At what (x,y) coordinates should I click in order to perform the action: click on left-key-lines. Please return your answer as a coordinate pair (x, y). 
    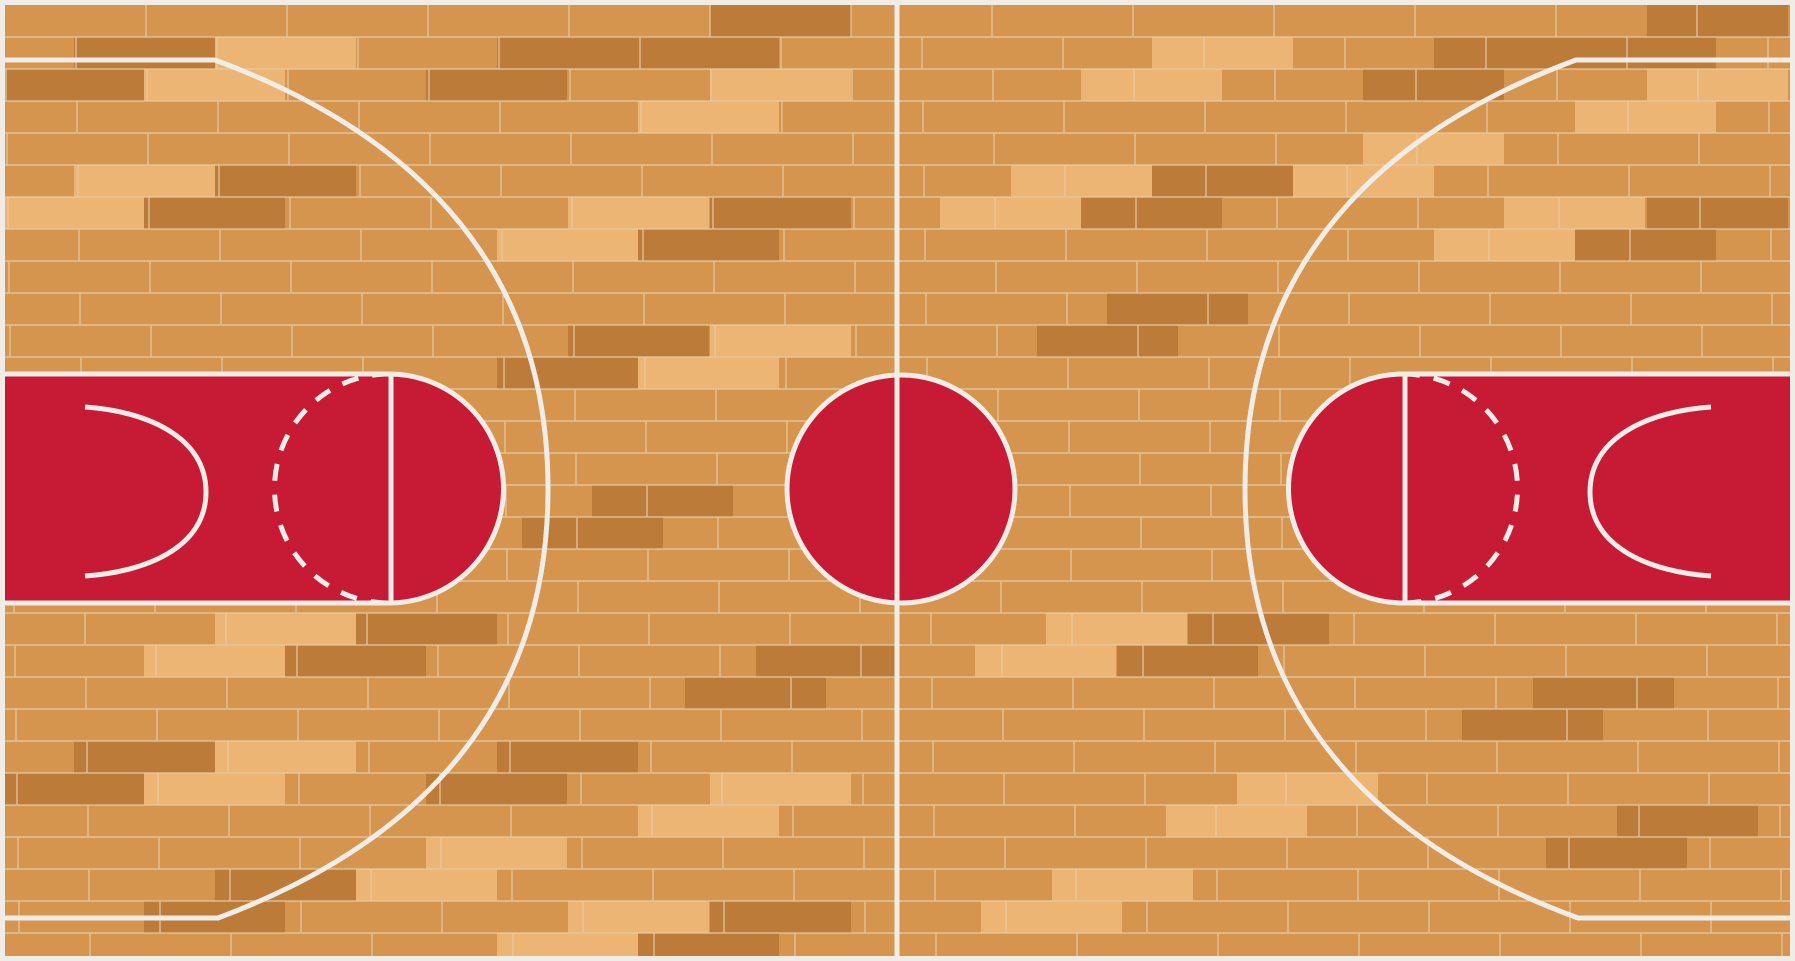
    Looking at the image, I should click on (197, 488).